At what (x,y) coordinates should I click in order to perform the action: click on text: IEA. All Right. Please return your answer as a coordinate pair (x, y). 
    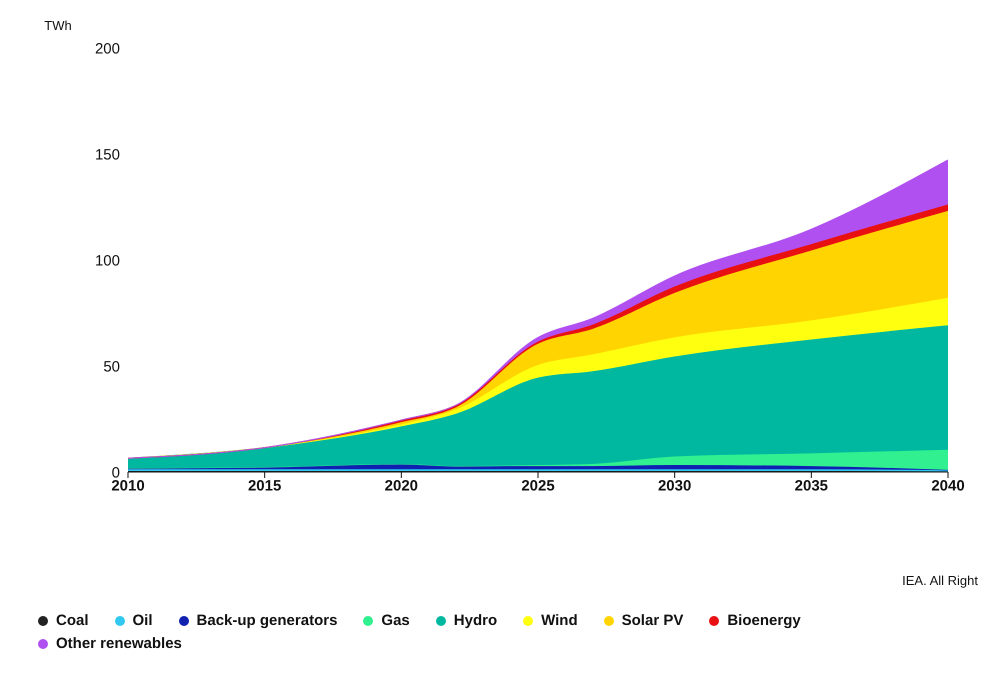
    Looking at the image, I should click on (940, 580).